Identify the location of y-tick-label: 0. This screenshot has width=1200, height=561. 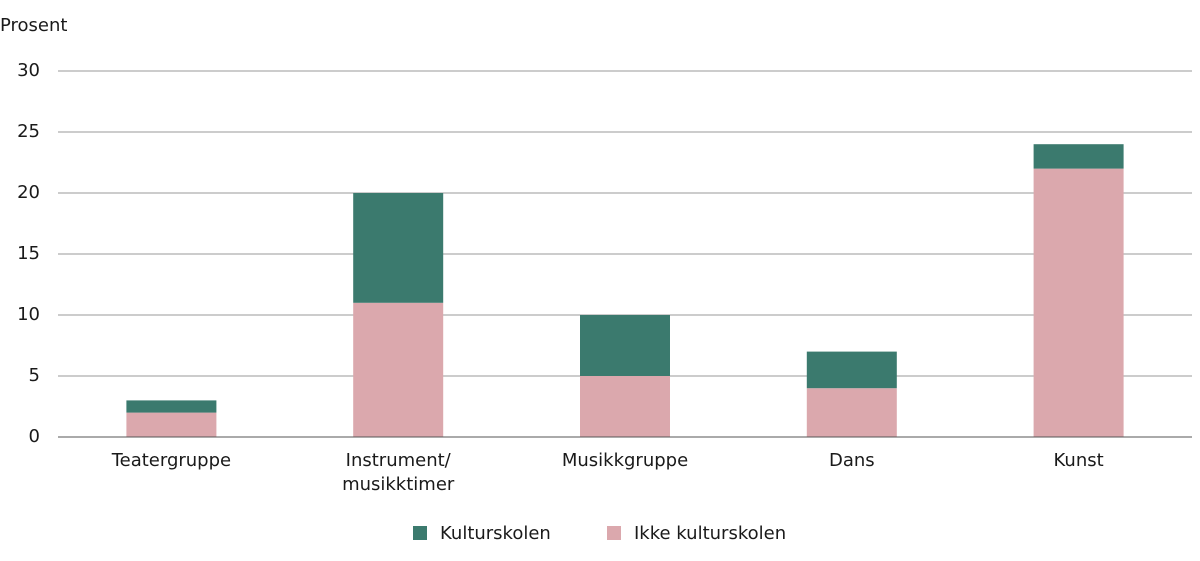
(34, 436).